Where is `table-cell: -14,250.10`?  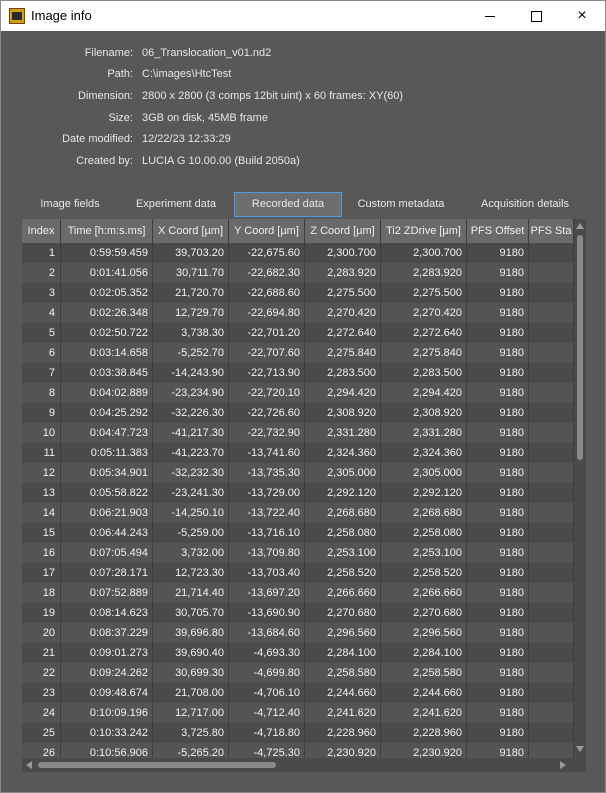 table-cell: -14,250.10 is located at coordinates (191, 513).